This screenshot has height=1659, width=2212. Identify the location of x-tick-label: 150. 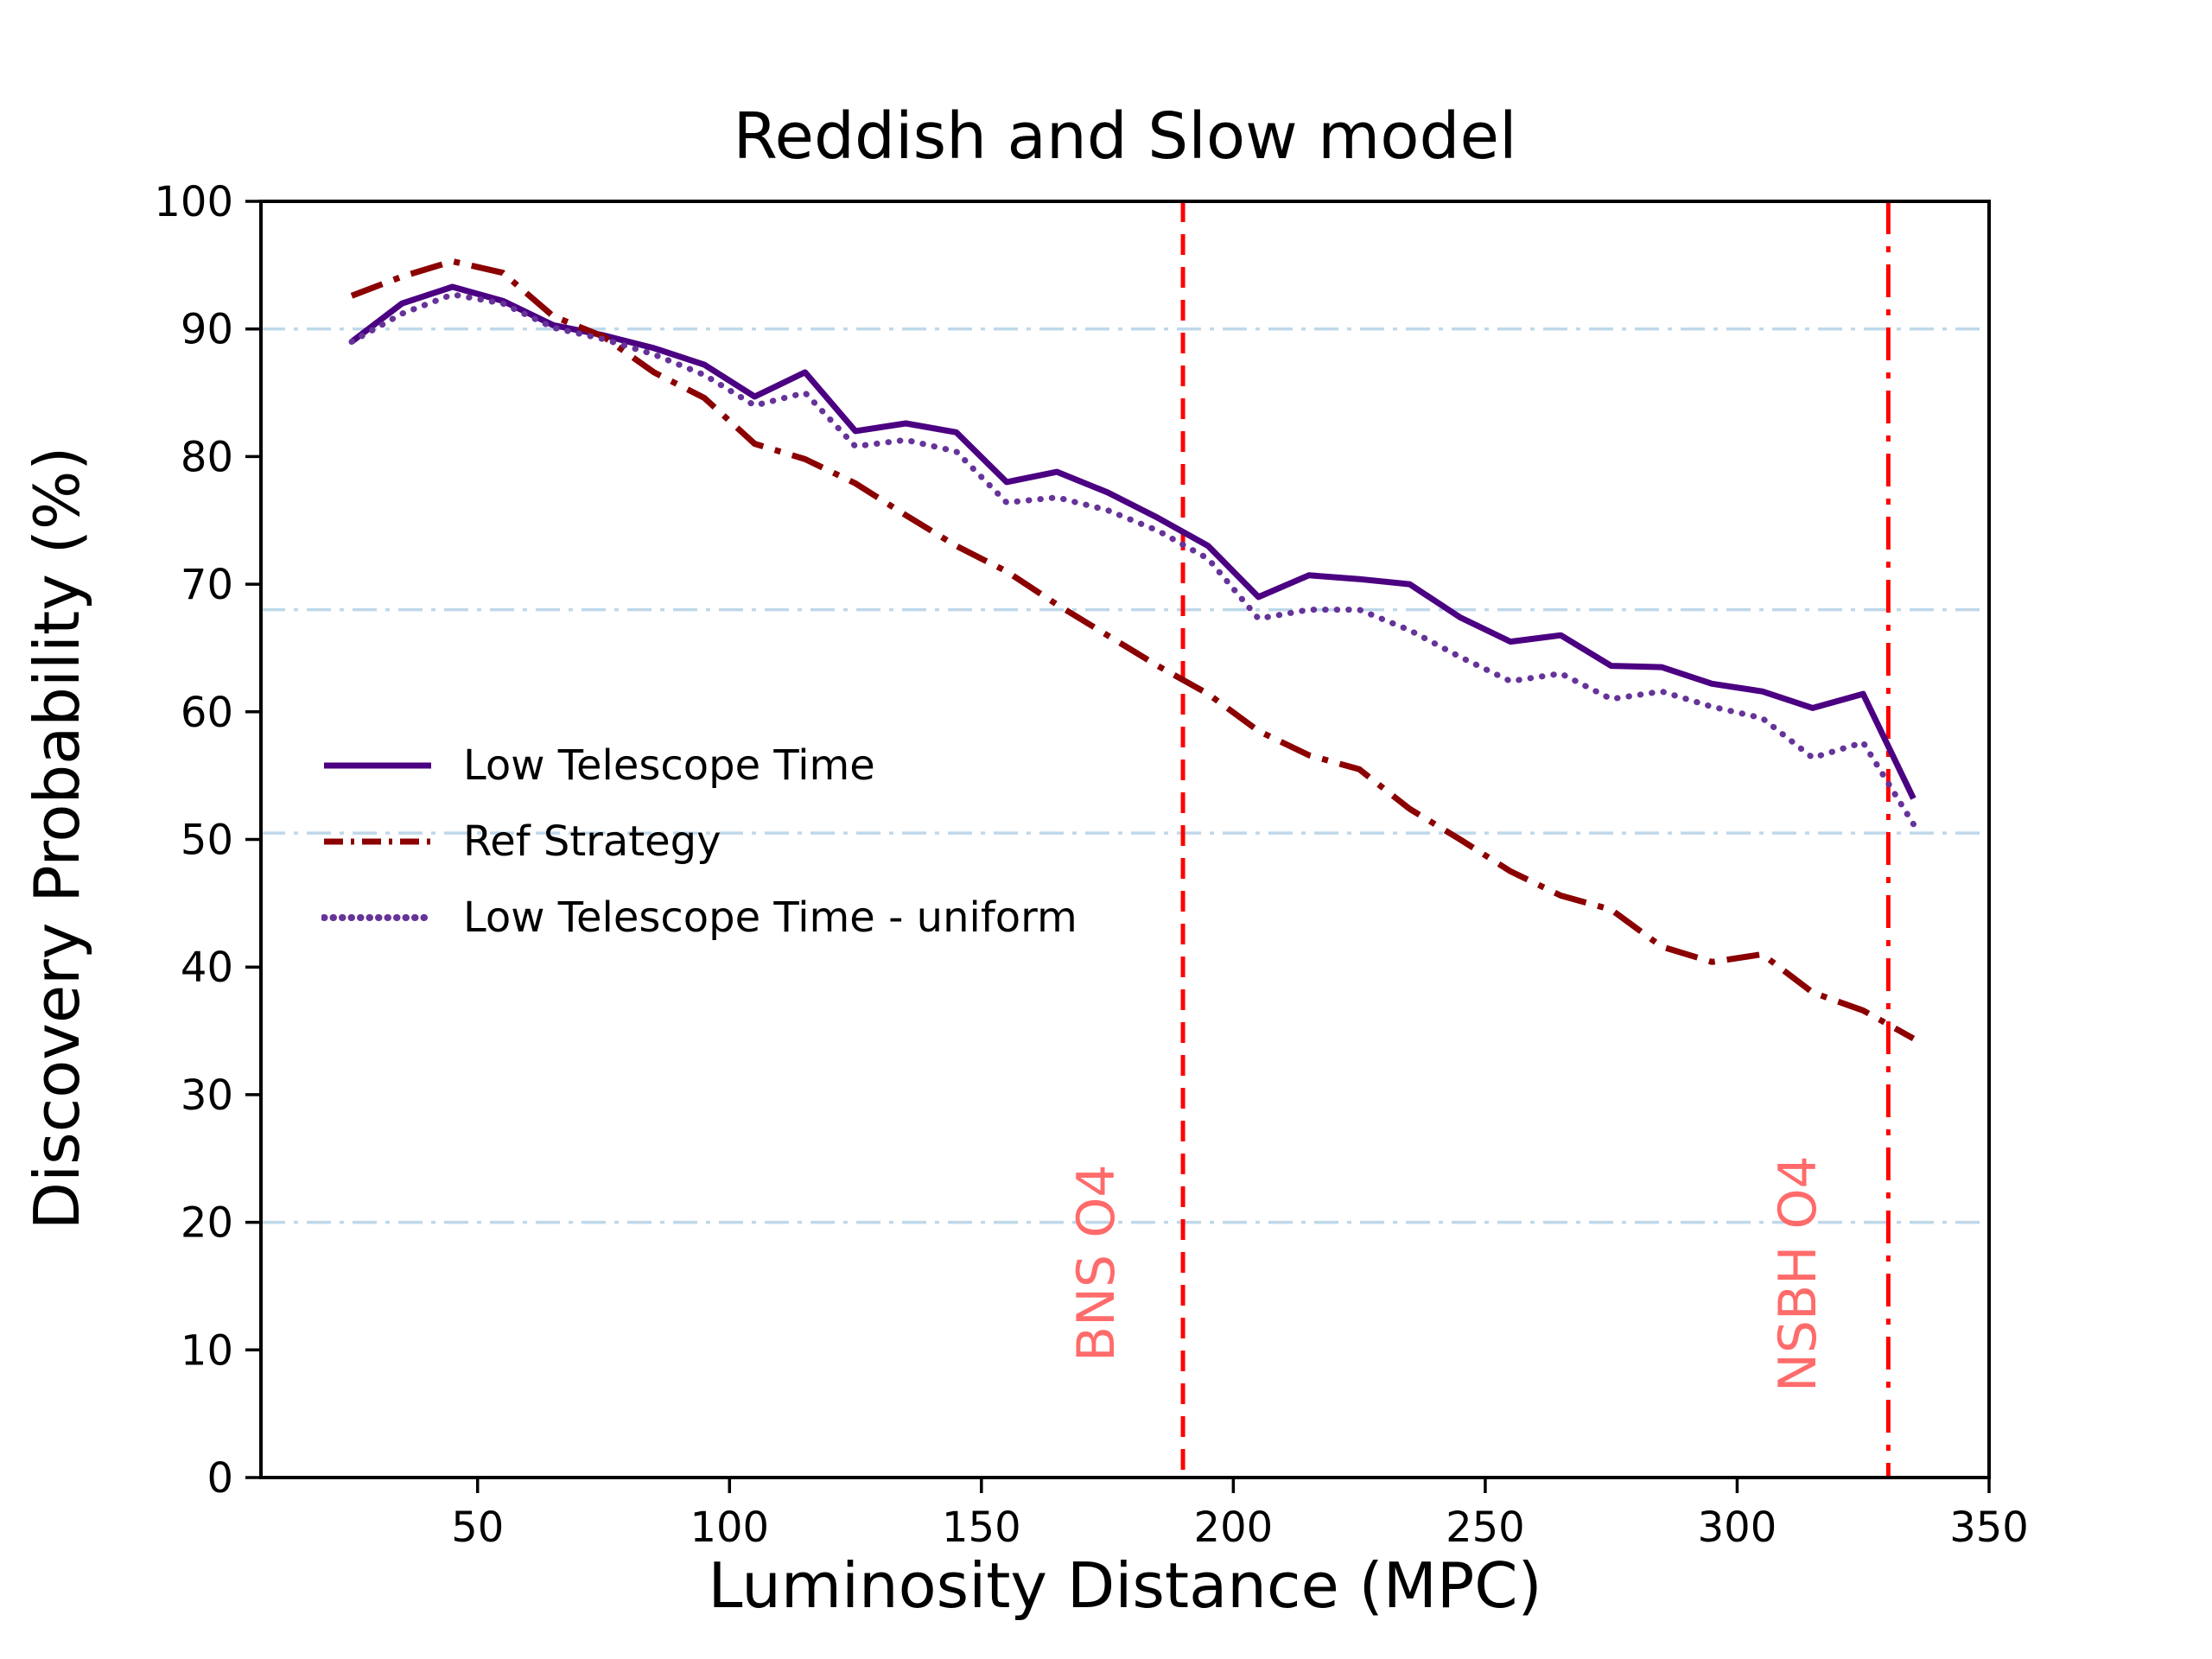
(982, 1527).